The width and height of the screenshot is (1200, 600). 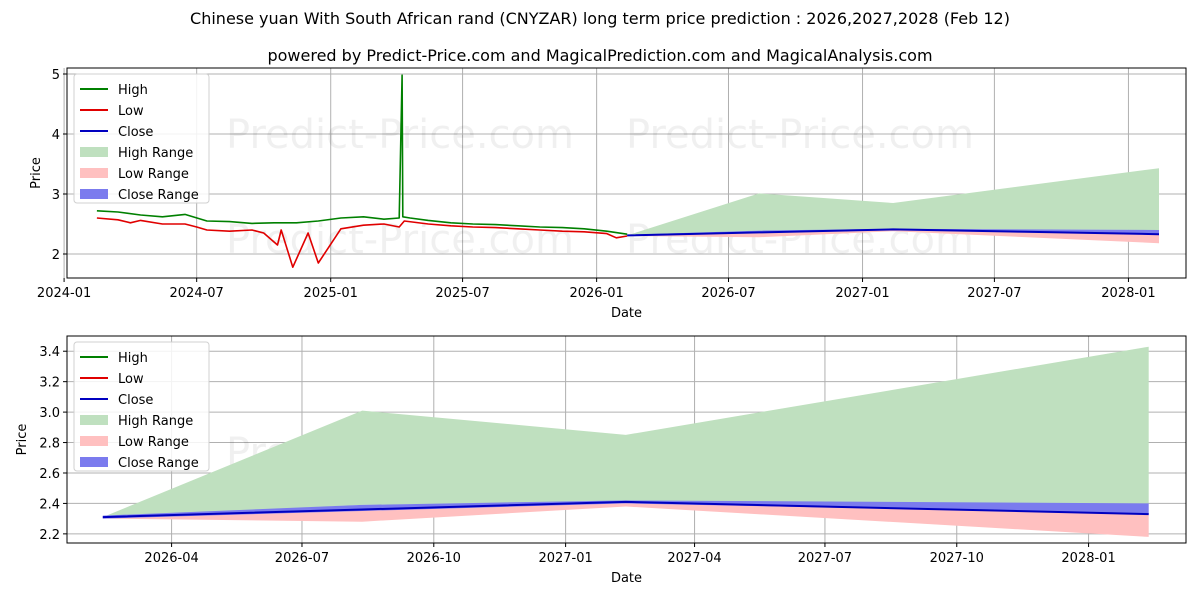 I want to click on y-tick-label: 3, so click(x=56, y=195).